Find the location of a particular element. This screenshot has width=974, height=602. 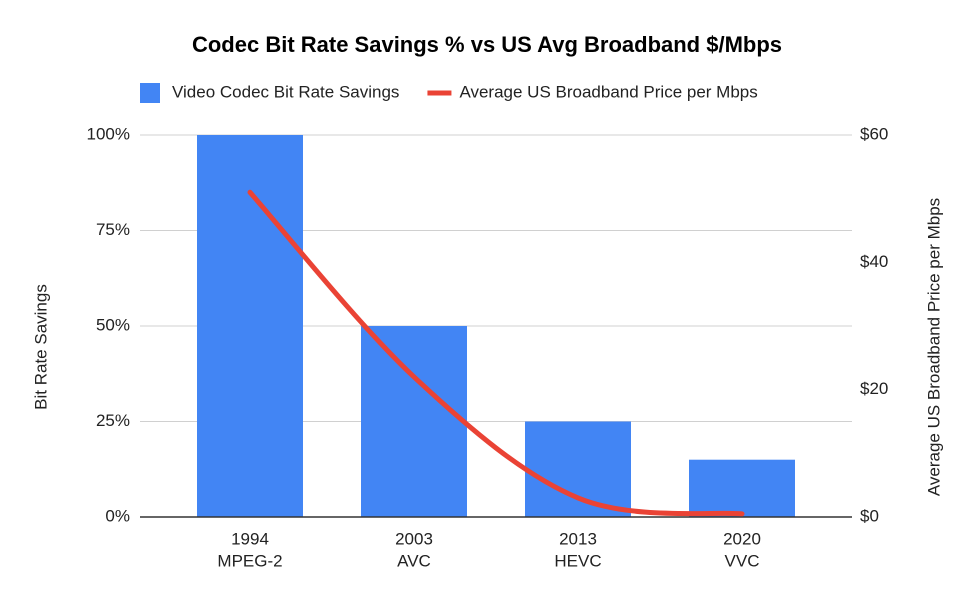

y-axis-title: Bit Rate Savings is located at coordinates (40, 347).